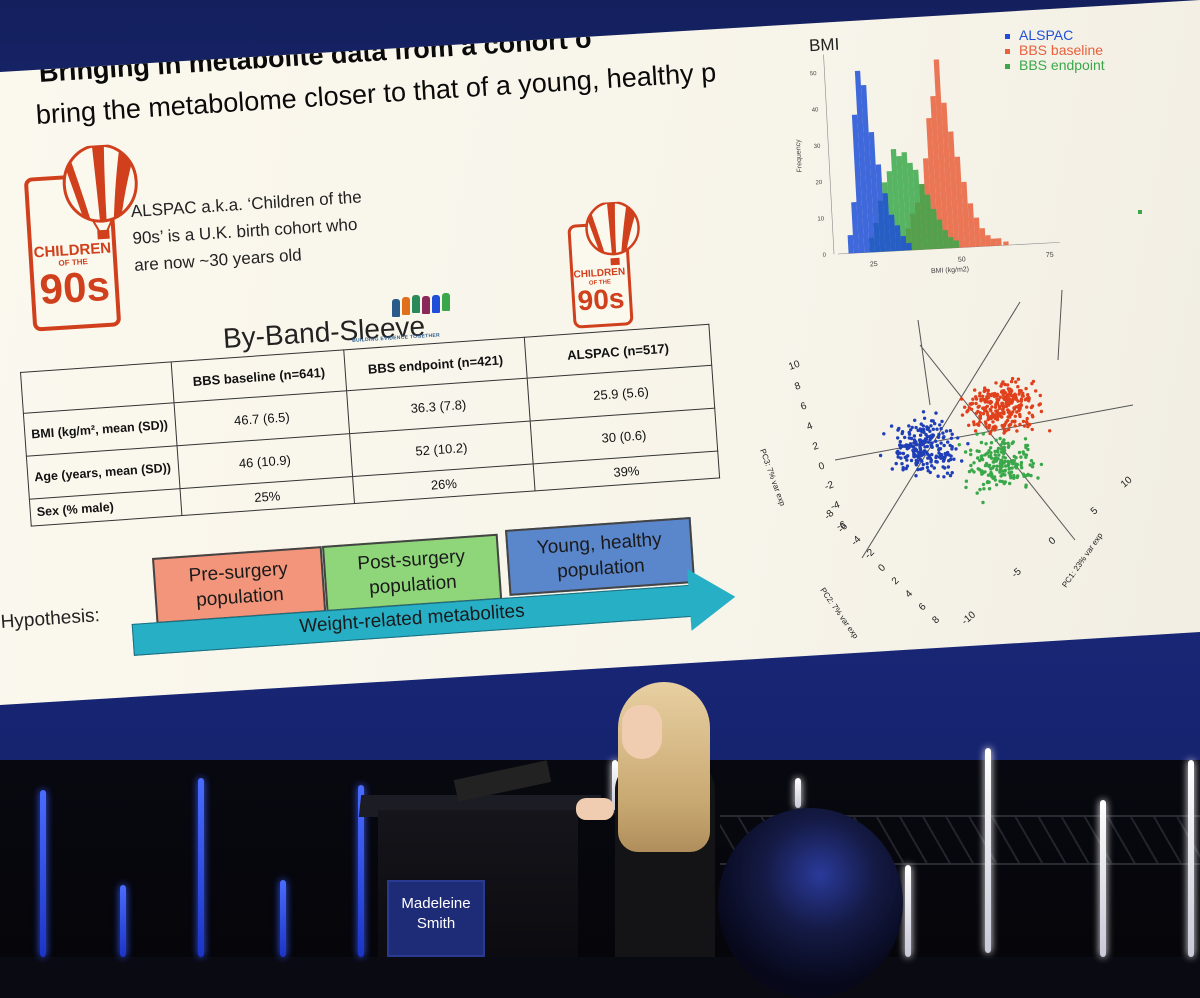  I want to click on pca-tick-label: -2, so click(870, 554).